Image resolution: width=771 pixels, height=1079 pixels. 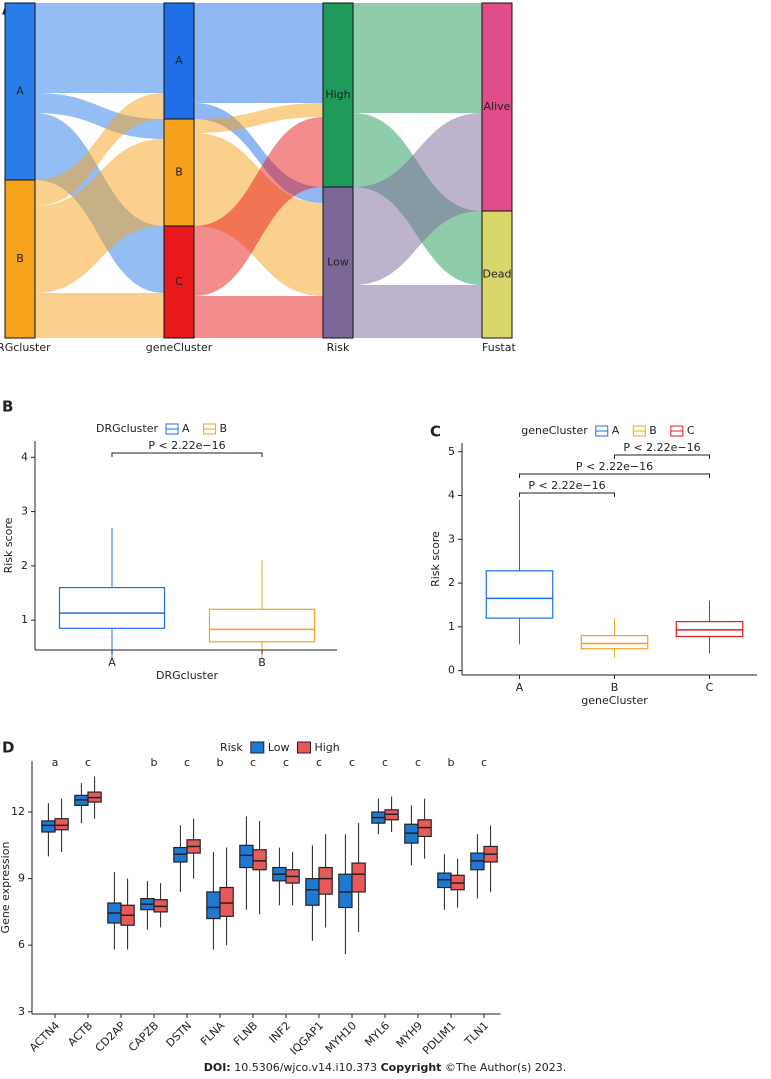 I want to click on legend-label: C, so click(x=691, y=430).